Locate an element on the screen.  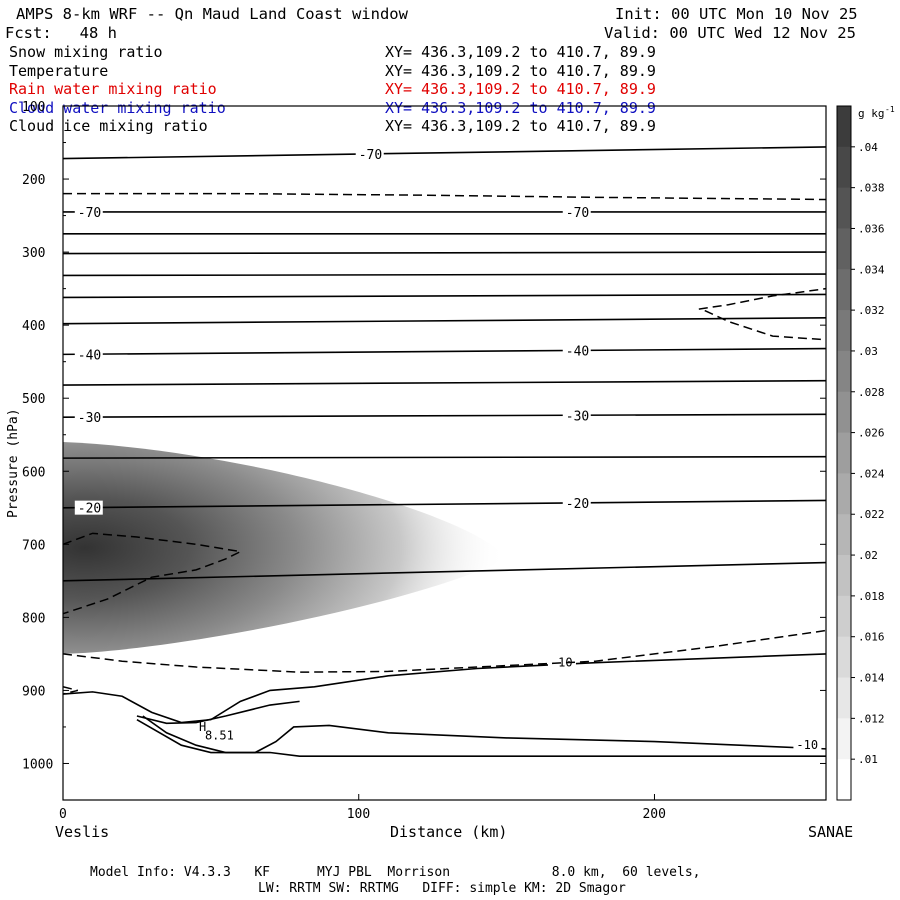
colorbar-tick-label: .028 is located at coordinates (871, 392).